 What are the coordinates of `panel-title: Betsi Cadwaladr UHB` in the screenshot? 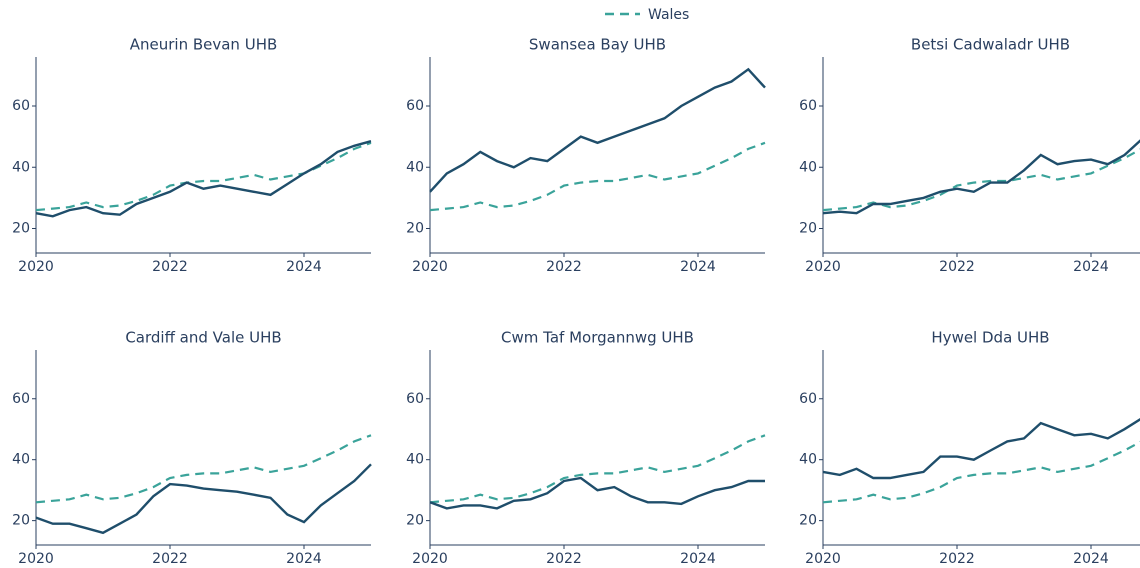 It's located at (990, 45).